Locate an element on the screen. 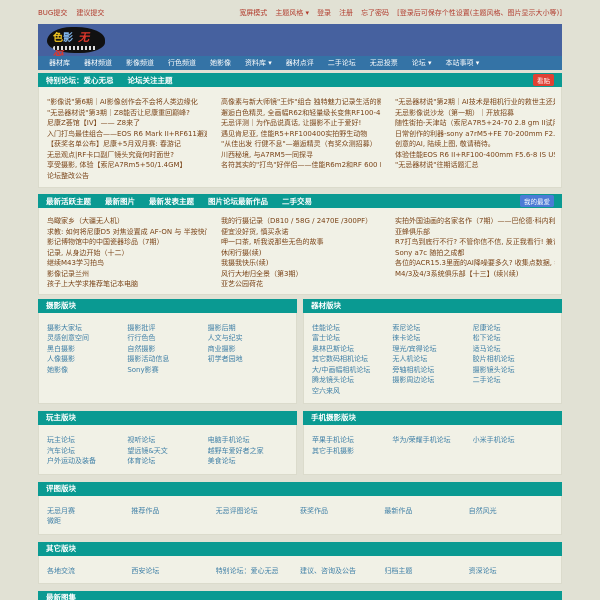  topic-link: M4/3及4/3系统俱乐部【十三】(续)(续) is located at coordinates (457, 273).